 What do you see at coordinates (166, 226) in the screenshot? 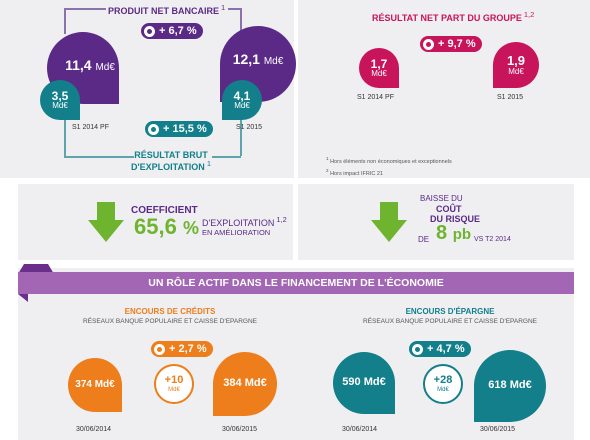
I see `coefficient-value: 65,6 %` at bounding box center [166, 226].